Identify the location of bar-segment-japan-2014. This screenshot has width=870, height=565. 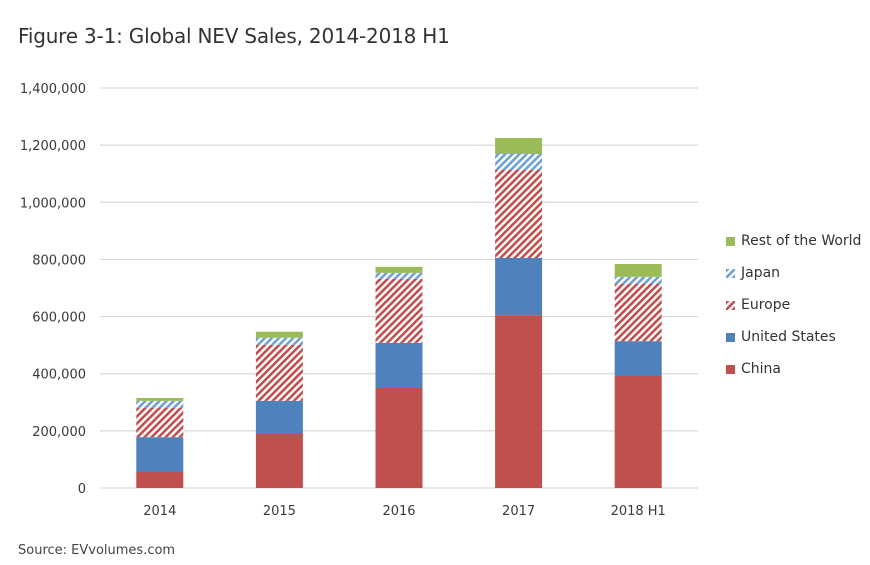
(160, 404).